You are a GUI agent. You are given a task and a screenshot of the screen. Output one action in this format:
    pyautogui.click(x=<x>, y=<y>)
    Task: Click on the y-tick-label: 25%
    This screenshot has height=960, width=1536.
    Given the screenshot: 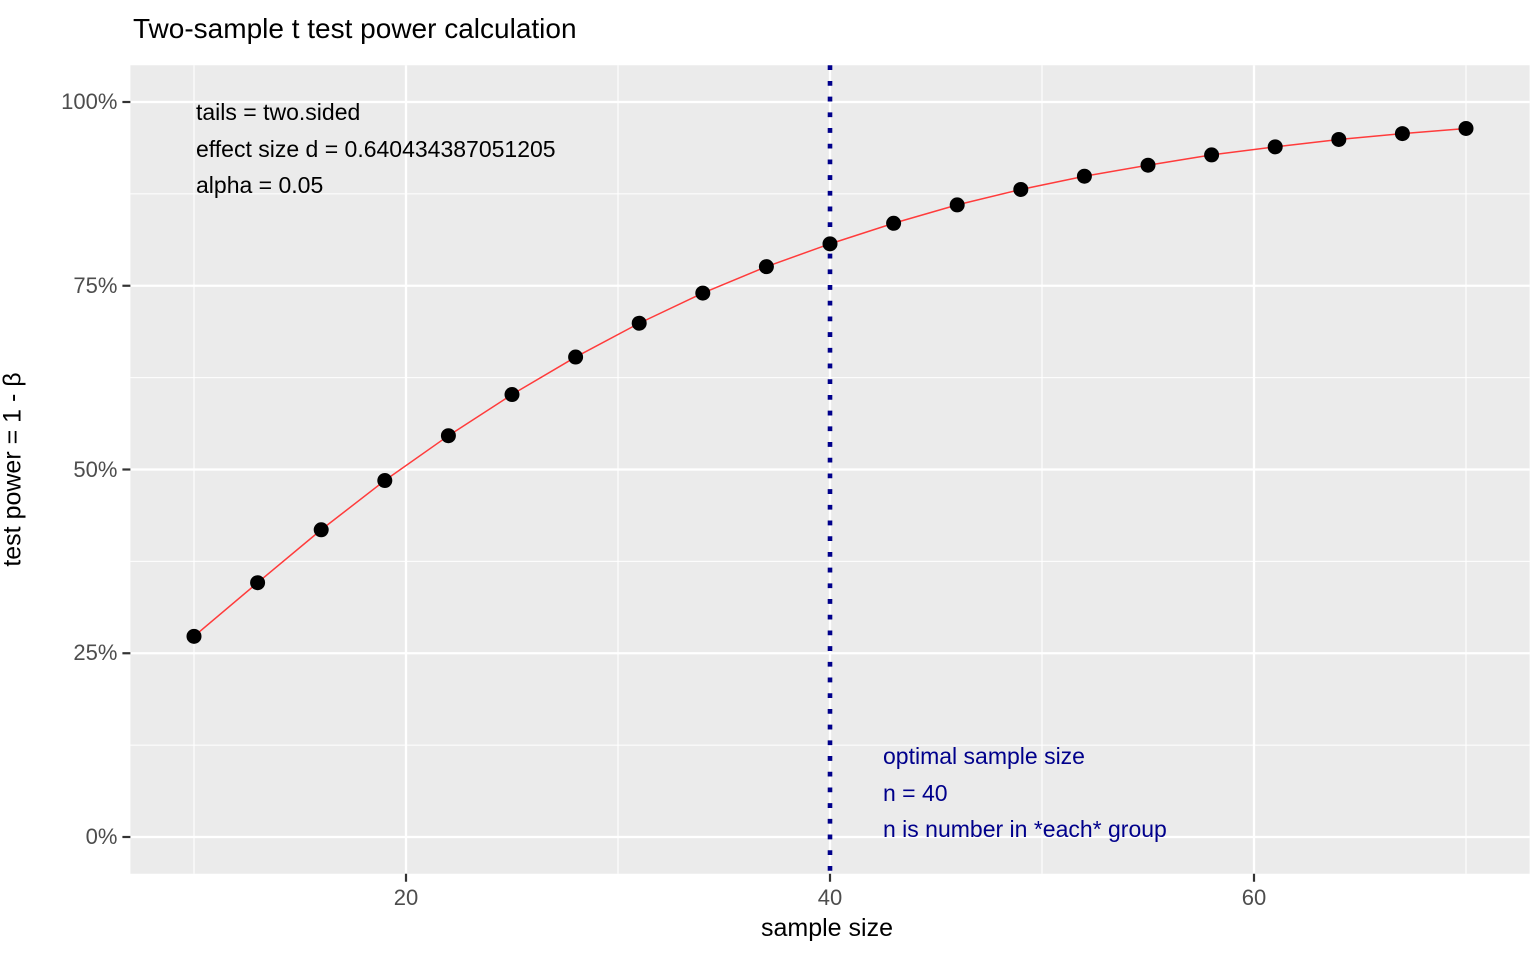 What is the action you would take?
    pyautogui.click(x=95, y=653)
    